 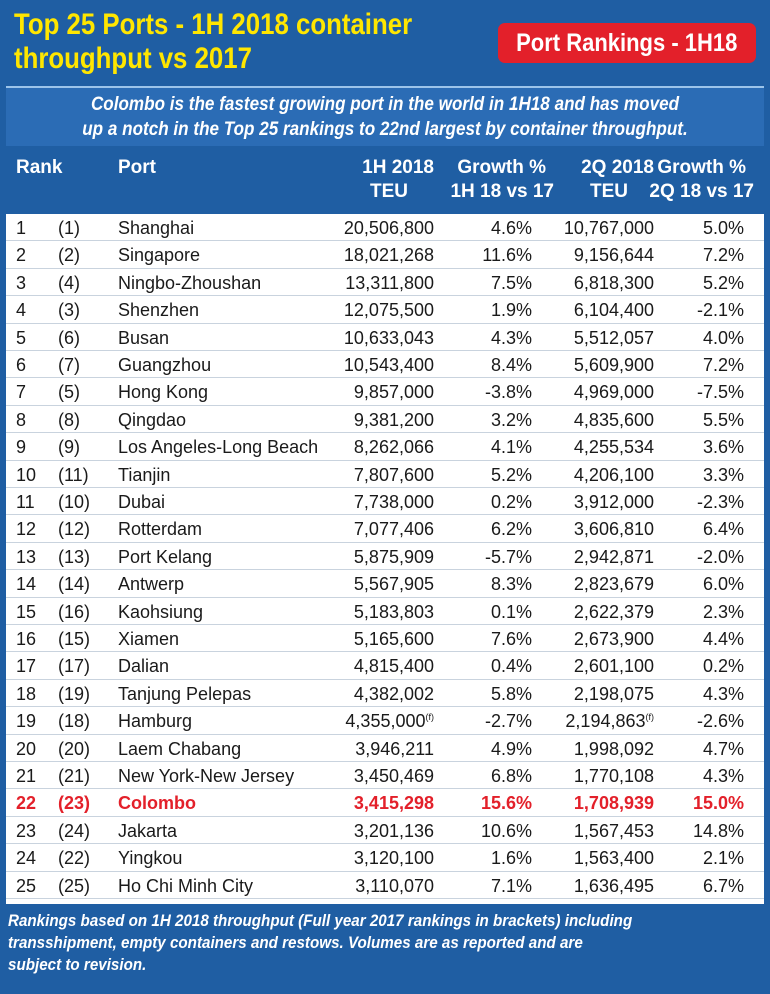 What do you see at coordinates (720, 310) in the screenshot?
I see `growth-2q-cell-text: -2.1%` at bounding box center [720, 310].